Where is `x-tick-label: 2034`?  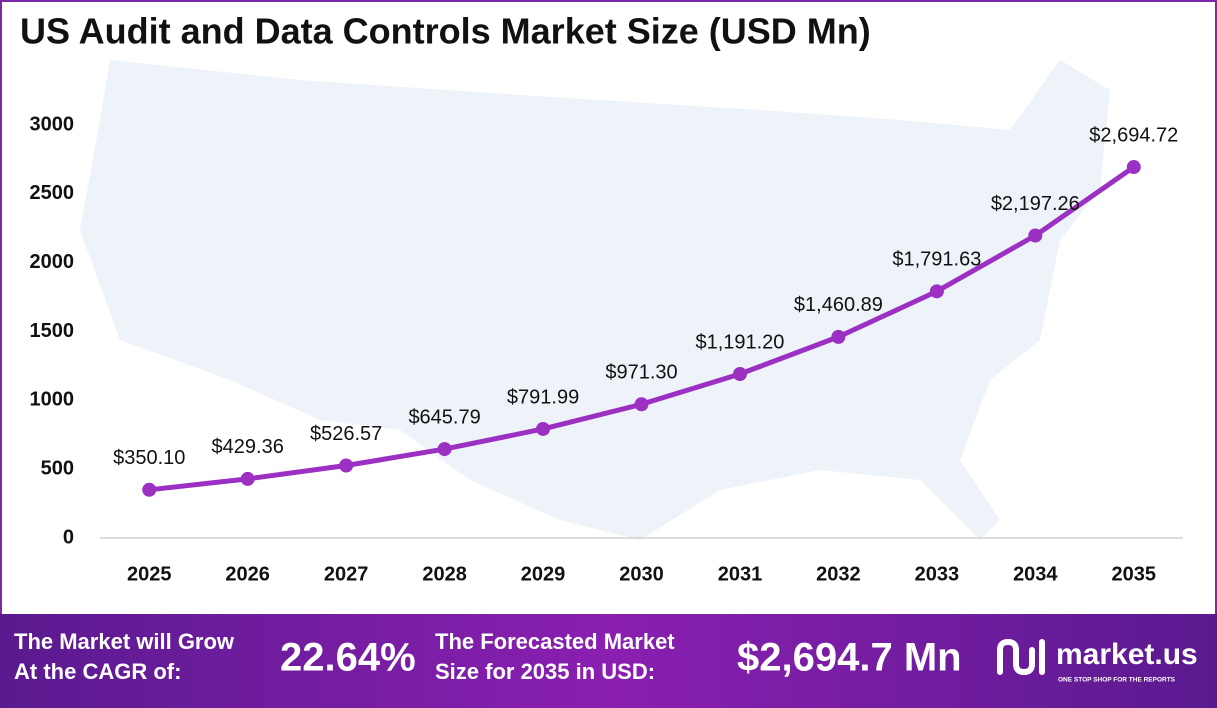 x-tick-label: 2034 is located at coordinates (1035, 574).